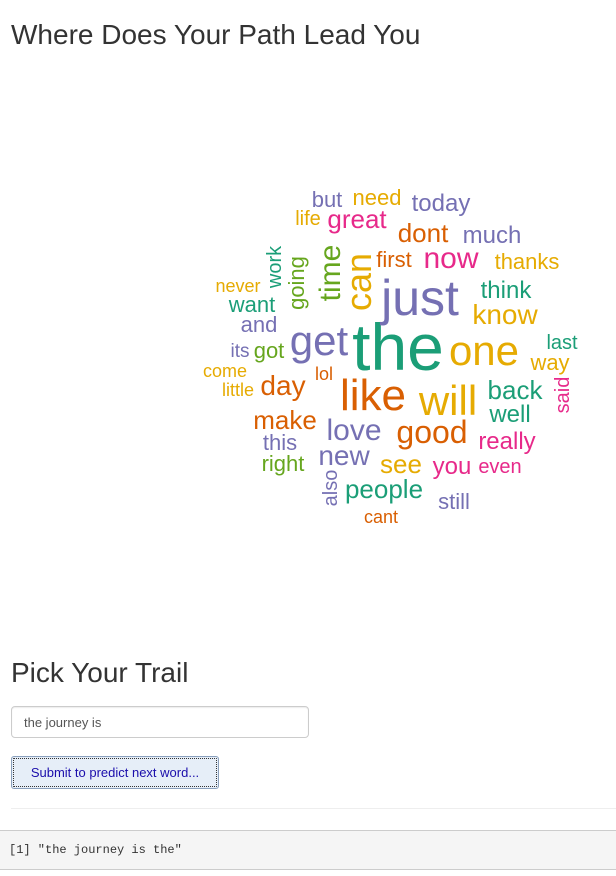 This screenshot has height=876, width=616. What do you see at coordinates (516, 390) in the screenshot?
I see `word-cloud-word-back: back` at bounding box center [516, 390].